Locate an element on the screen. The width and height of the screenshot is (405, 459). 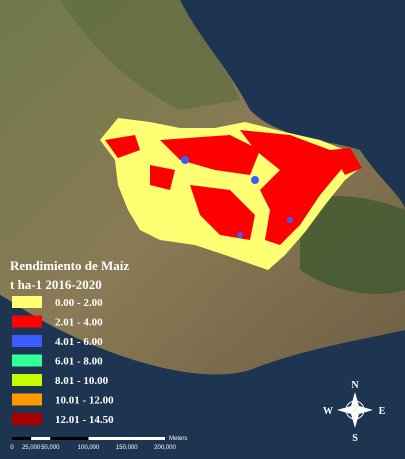
legend-label: 10.01 - 12.00 is located at coordinates (84, 401).